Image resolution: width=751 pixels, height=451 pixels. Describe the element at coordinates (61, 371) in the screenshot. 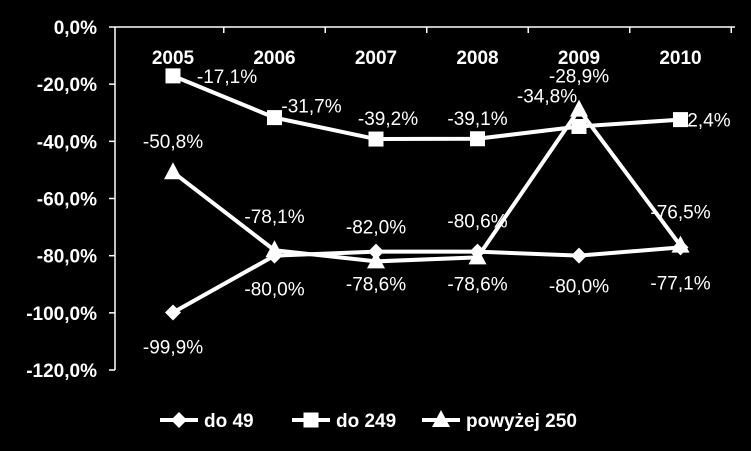

I see `y-tick-label: -120,0%` at that location.